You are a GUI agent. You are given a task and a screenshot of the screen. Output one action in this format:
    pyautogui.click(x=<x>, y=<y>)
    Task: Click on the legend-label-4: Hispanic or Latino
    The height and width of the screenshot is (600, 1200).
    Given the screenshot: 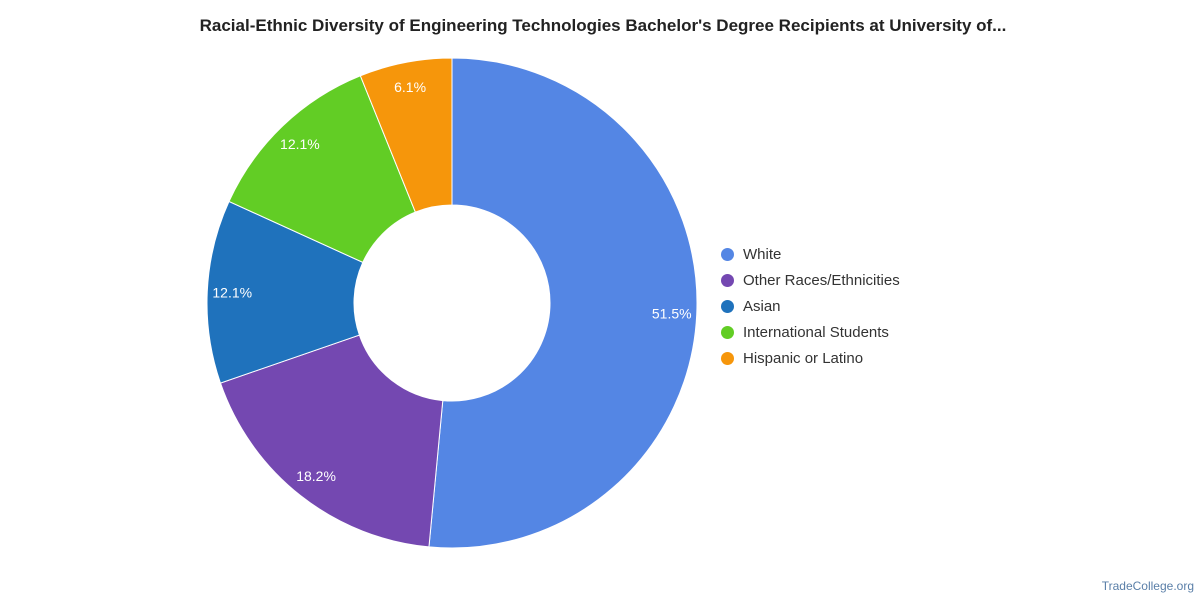 What is the action you would take?
    pyautogui.click(x=803, y=358)
    